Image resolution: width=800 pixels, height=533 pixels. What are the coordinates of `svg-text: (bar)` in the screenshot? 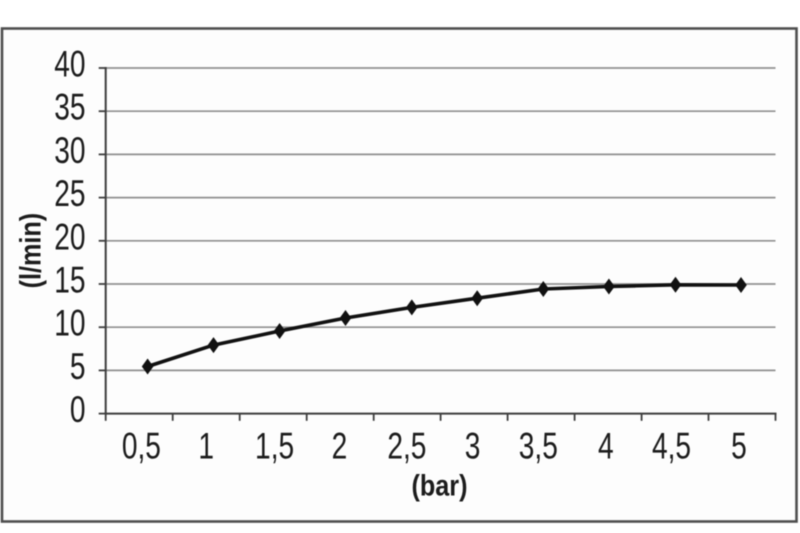 It's located at (440, 485).